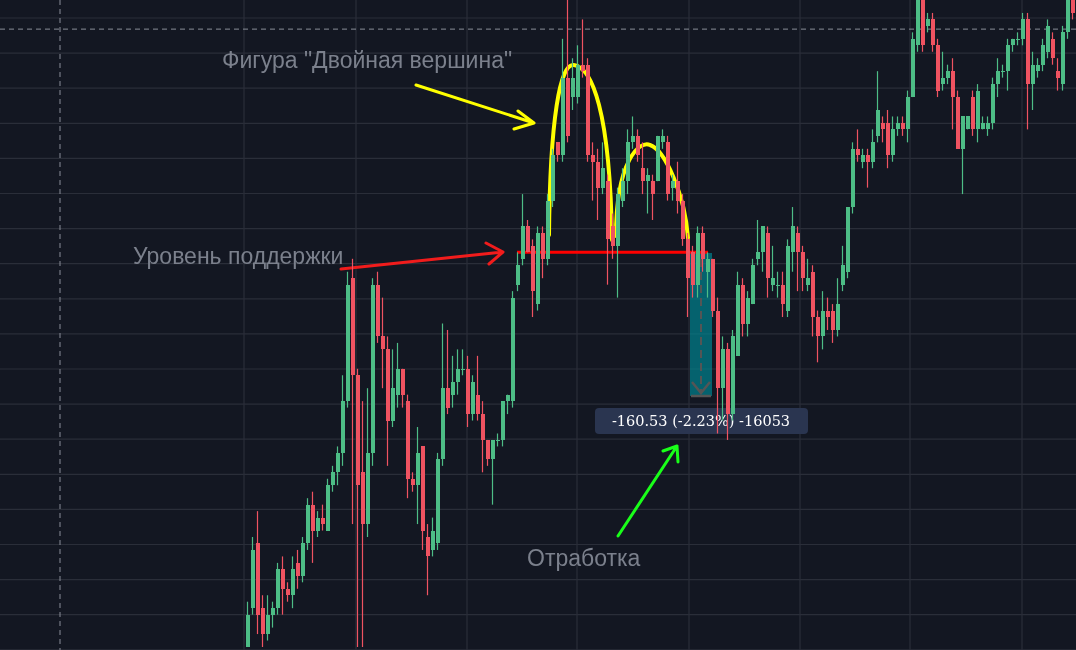  I want to click on annotation: Фигура "Двойная вершина", so click(367, 60).